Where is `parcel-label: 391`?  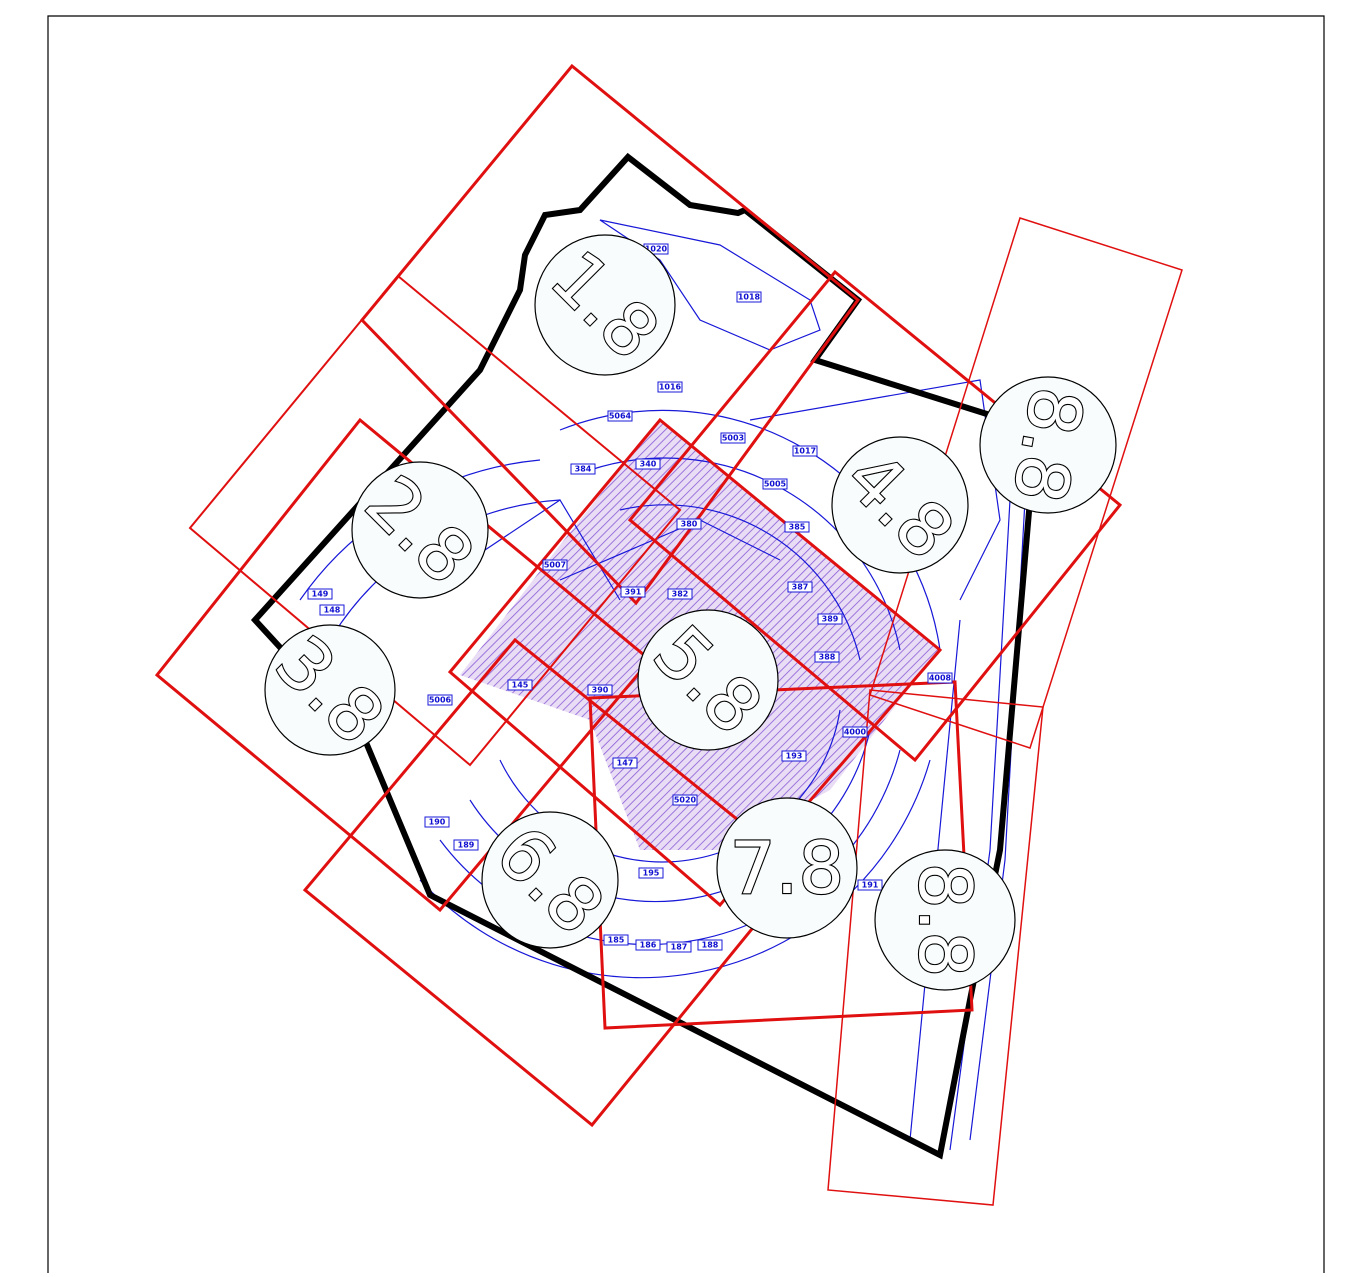 parcel-label: 391 is located at coordinates (633, 592).